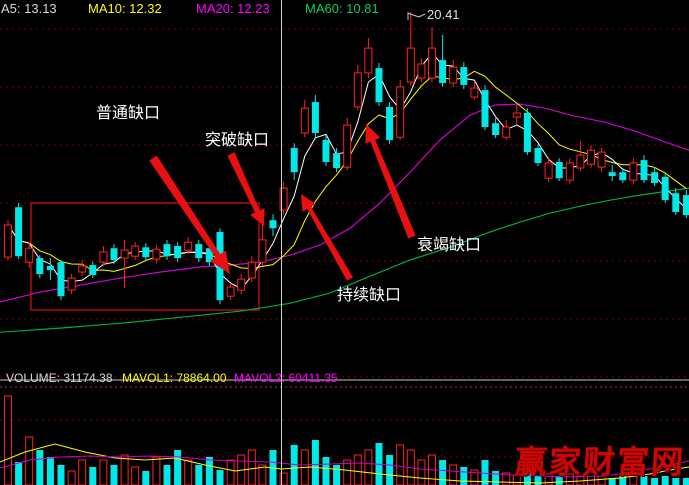 The height and width of the screenshot is (485, 689). What do you see at coordinates (449, 244) in the screenshot?
I see `annotation-exhaustion-gap: 衰竭缺口` at bounding box center [449, 244].